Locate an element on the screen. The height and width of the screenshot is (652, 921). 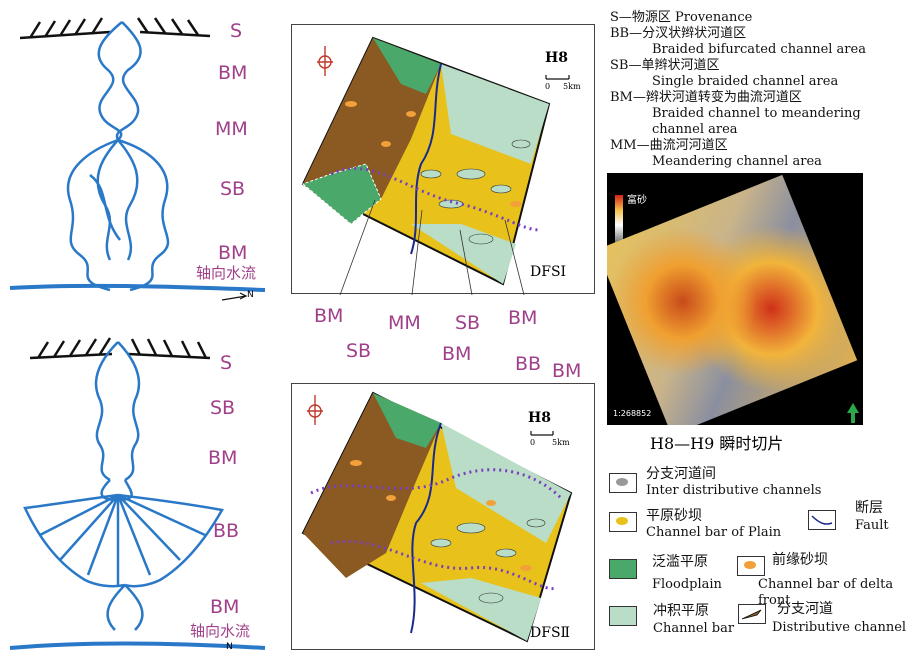
axial-flow-label-bottom: 轴向水流 is located at coordinates (220, 631).